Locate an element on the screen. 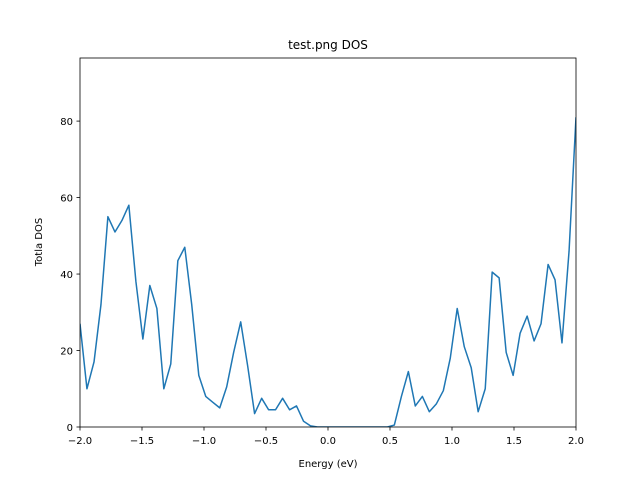  y-axis-label: Totla DOS is located at coordinates (39, 242).